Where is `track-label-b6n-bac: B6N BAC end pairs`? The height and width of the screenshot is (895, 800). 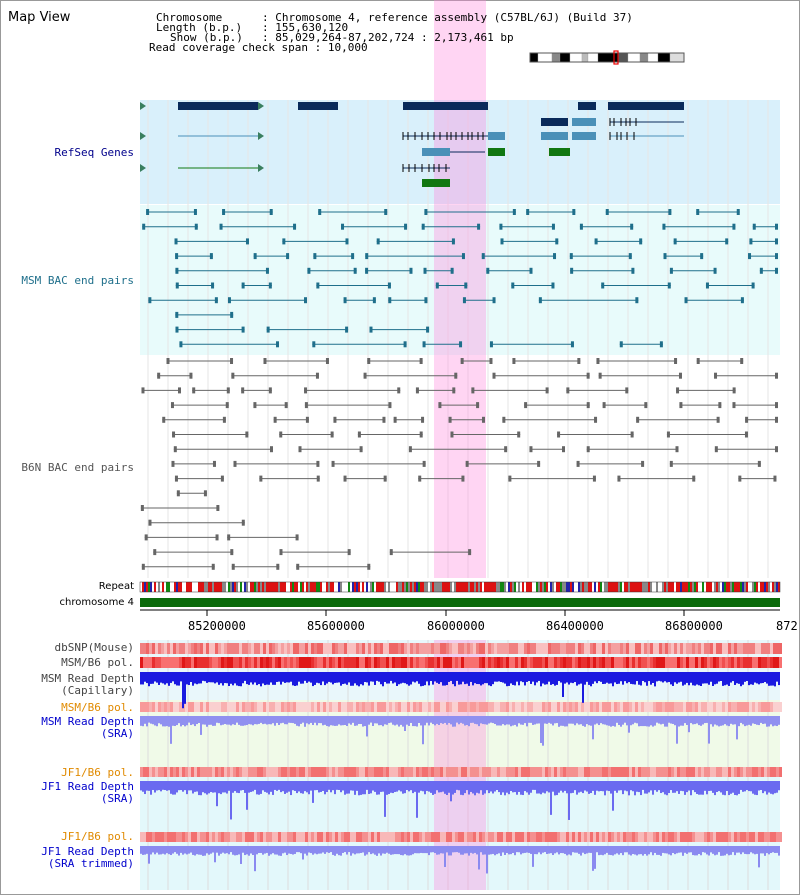
track-label-b6n-bac: B6N BAC end pairs is located at coordinates (77, 467).